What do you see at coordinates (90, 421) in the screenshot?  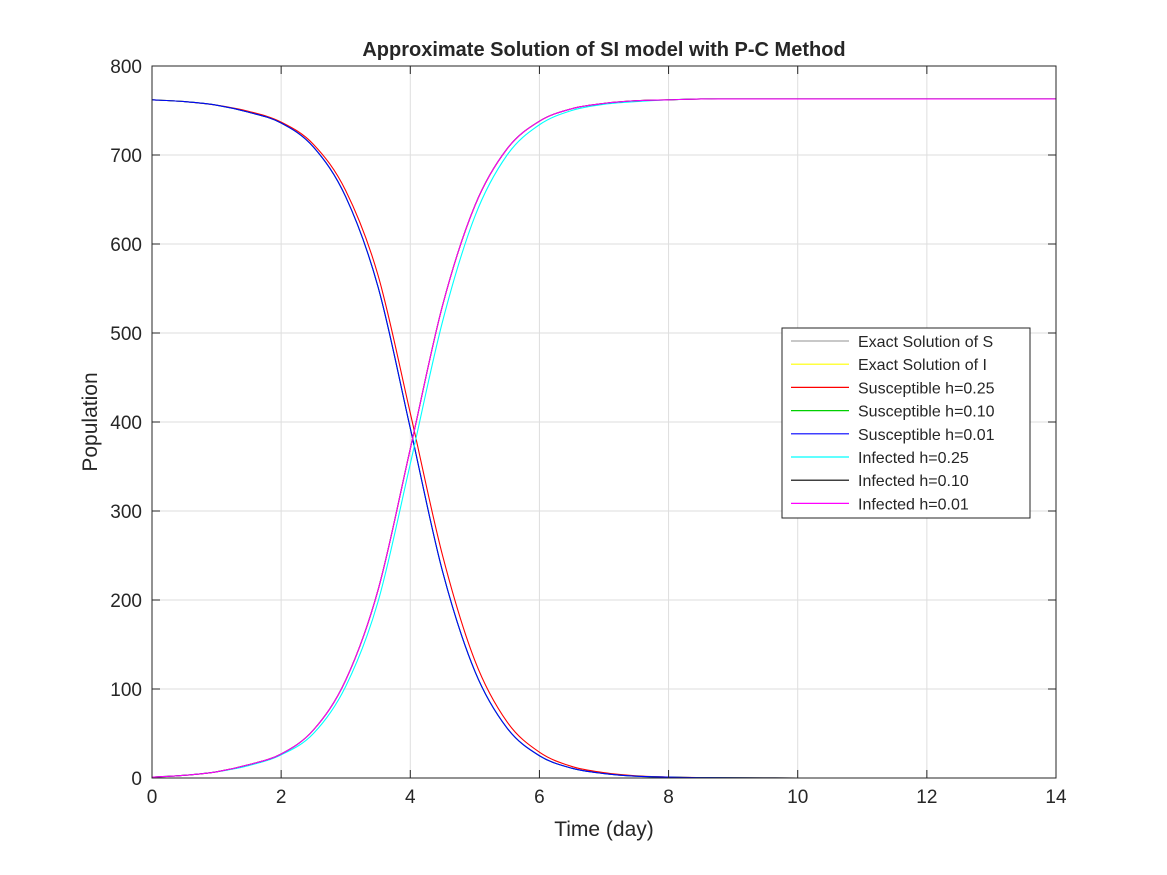 I see `y-axis-label: Population` at bounding box center [90, 421].